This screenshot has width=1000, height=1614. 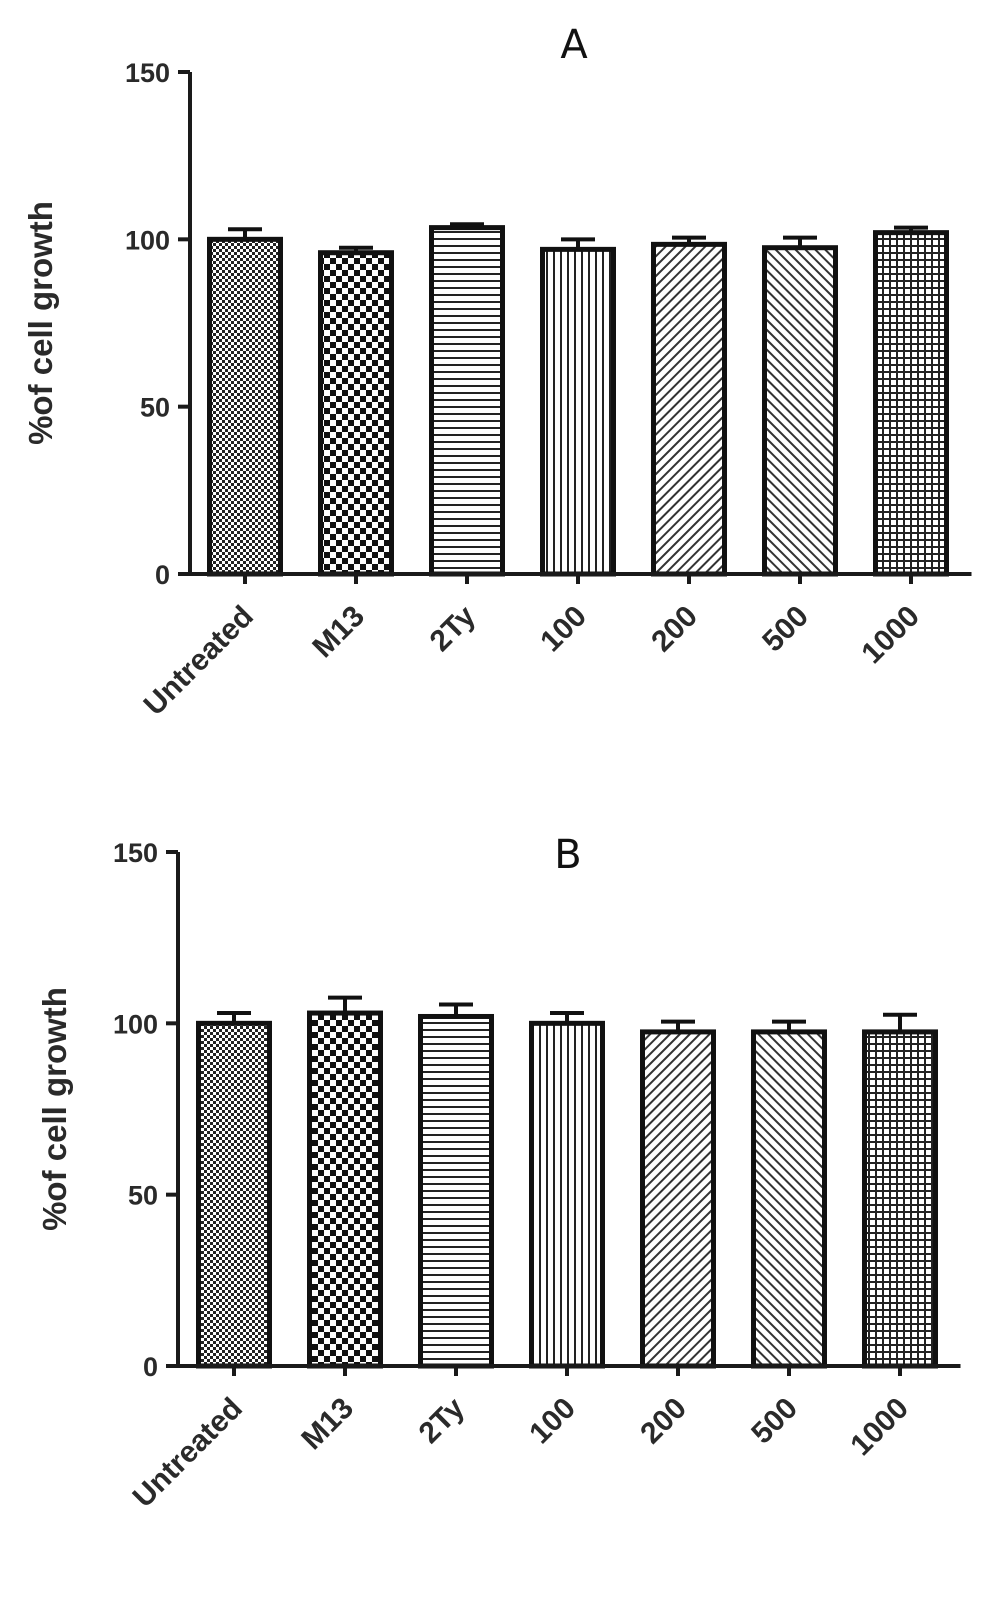 What do you see at coordinates (574, 45) in the screenshot?
I see `panel-title: A` at bounding box center [574, 45].